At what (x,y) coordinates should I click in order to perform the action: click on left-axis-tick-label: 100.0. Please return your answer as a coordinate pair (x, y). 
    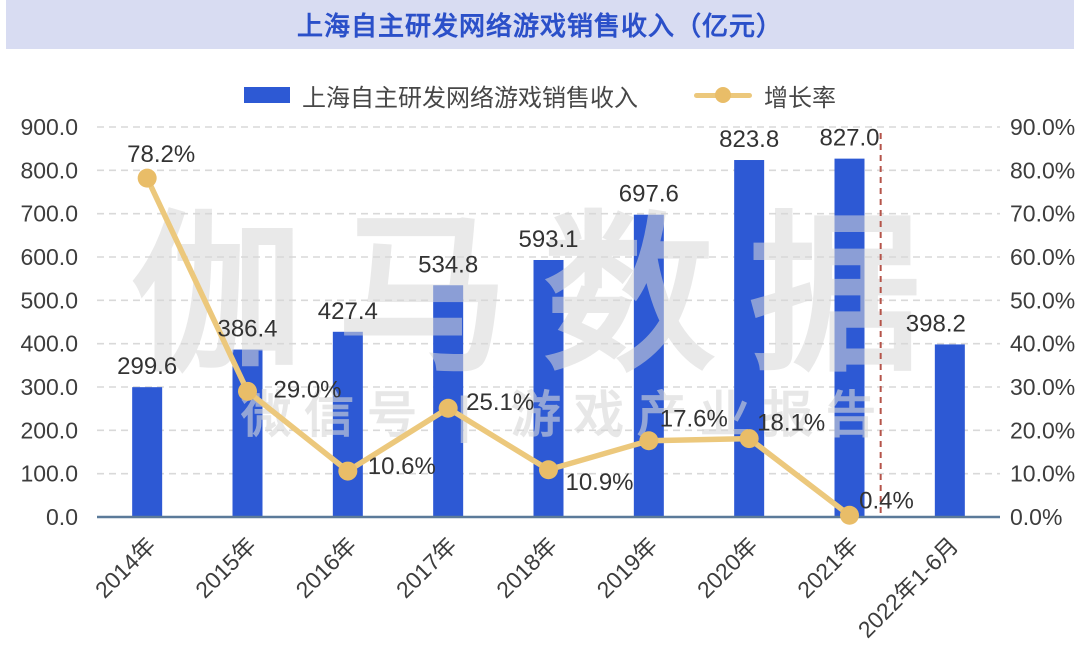
    Looking at the image, I should click on (49, 474).